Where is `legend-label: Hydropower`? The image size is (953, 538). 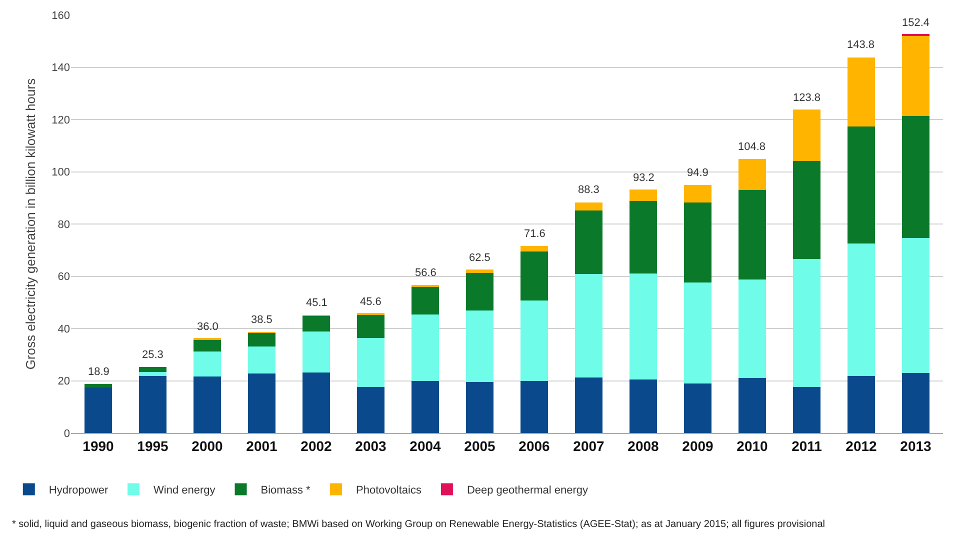
legend-label: Hydropower is located at coordinates (78, 490).